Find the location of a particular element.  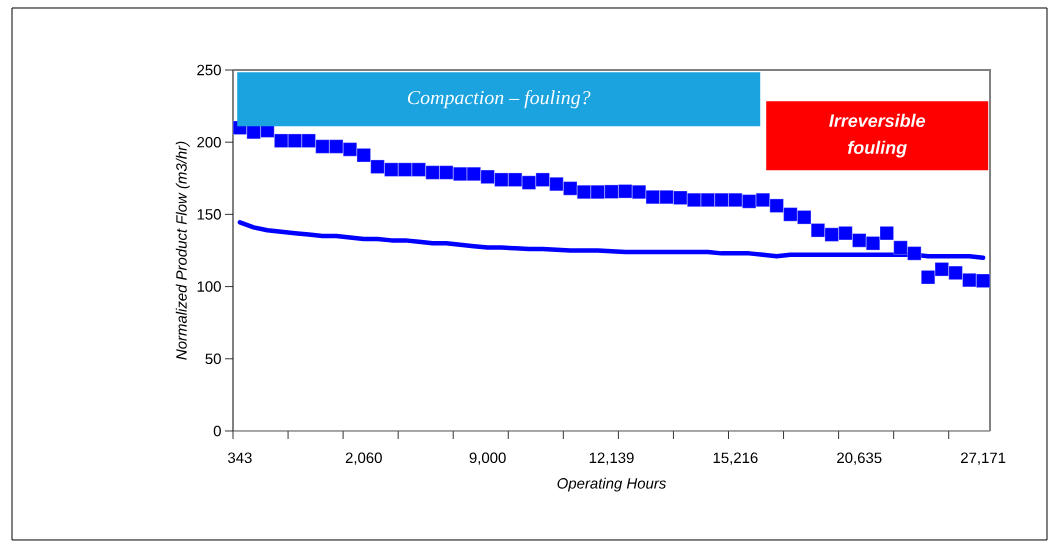

x-tick-label: 9,000 is located at coordinates (487, 458).